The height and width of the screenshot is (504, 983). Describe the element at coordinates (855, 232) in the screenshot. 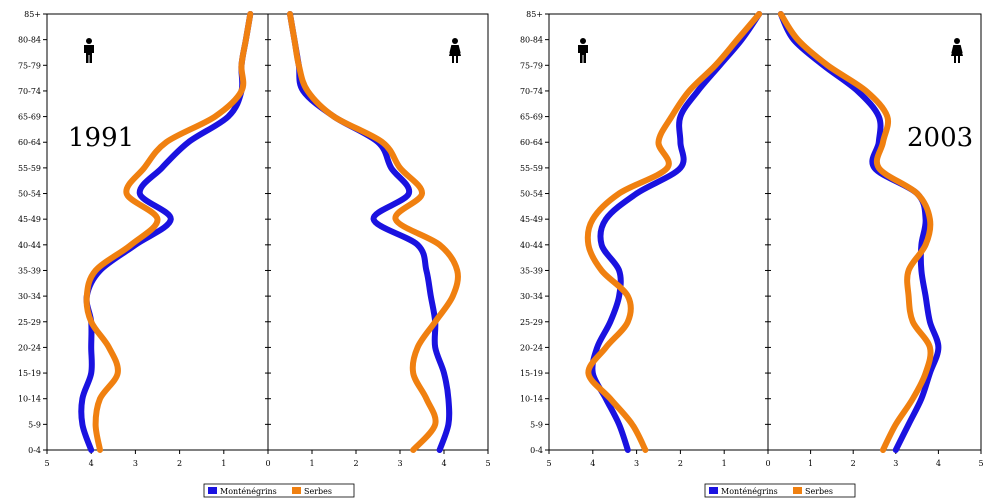

I see `series-line-female-serbes` at that location.